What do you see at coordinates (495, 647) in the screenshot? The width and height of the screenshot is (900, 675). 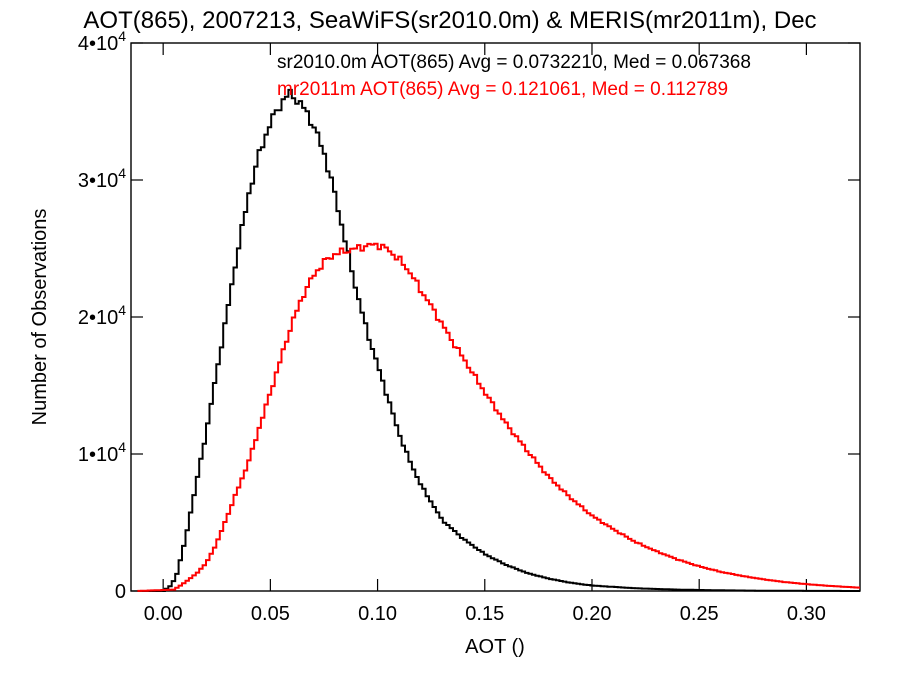 I see `x-axis-label: AOT ()` at bounding box center [495, 647].